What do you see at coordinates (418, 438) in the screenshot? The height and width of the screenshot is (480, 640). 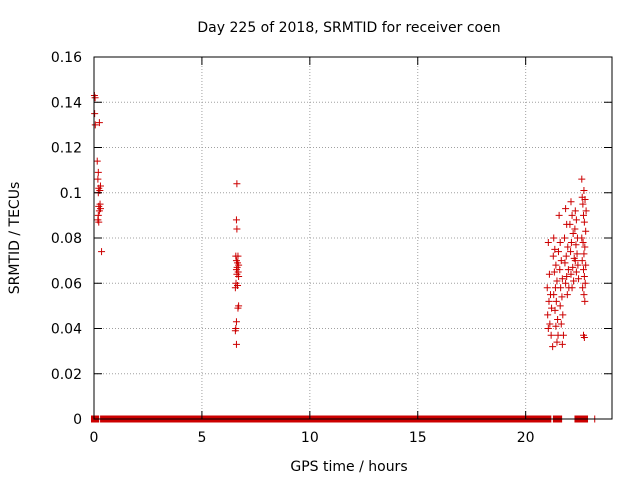 I see `x-tick-label: 15` at bounding box center [418, 438].